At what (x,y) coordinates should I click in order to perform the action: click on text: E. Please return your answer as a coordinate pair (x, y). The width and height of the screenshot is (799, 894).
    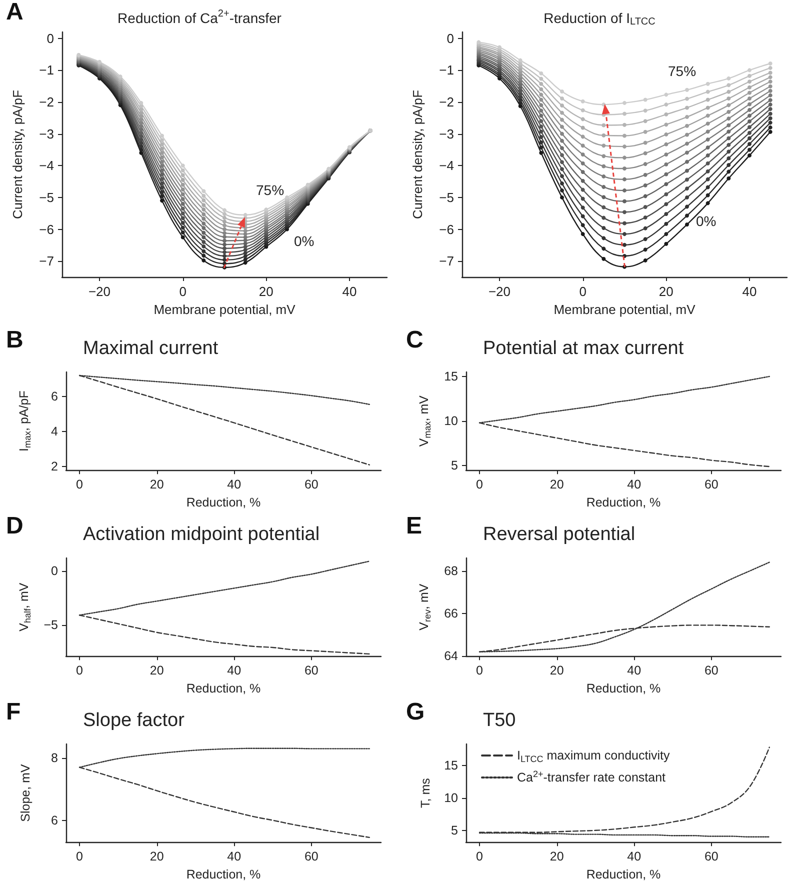
    Looking at the image, I should click on (414, 526).